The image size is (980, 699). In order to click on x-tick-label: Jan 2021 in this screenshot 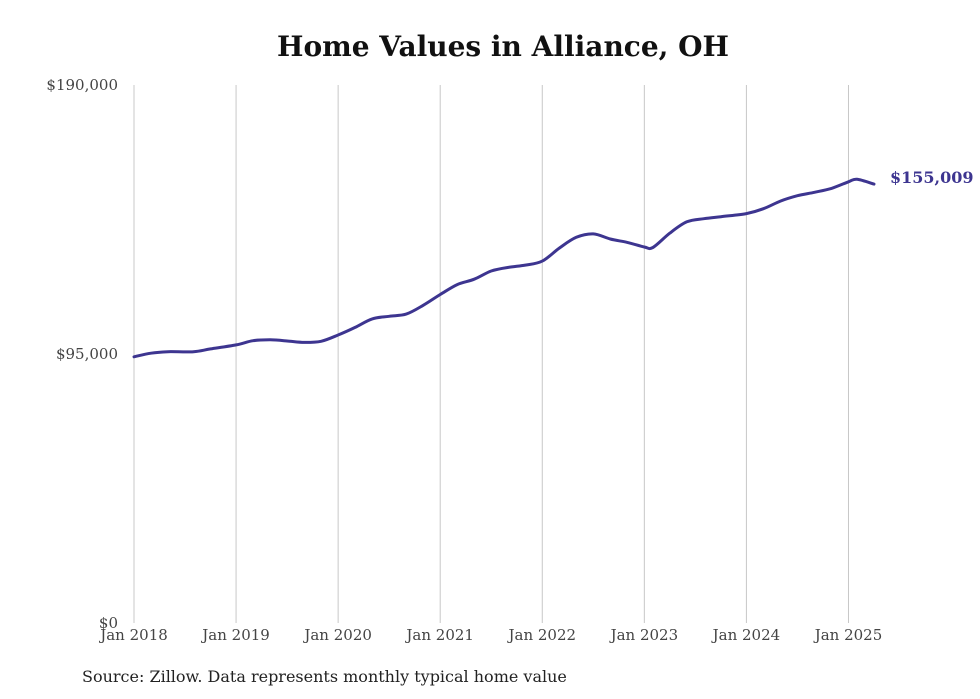, I will do `click(439, 635)`.